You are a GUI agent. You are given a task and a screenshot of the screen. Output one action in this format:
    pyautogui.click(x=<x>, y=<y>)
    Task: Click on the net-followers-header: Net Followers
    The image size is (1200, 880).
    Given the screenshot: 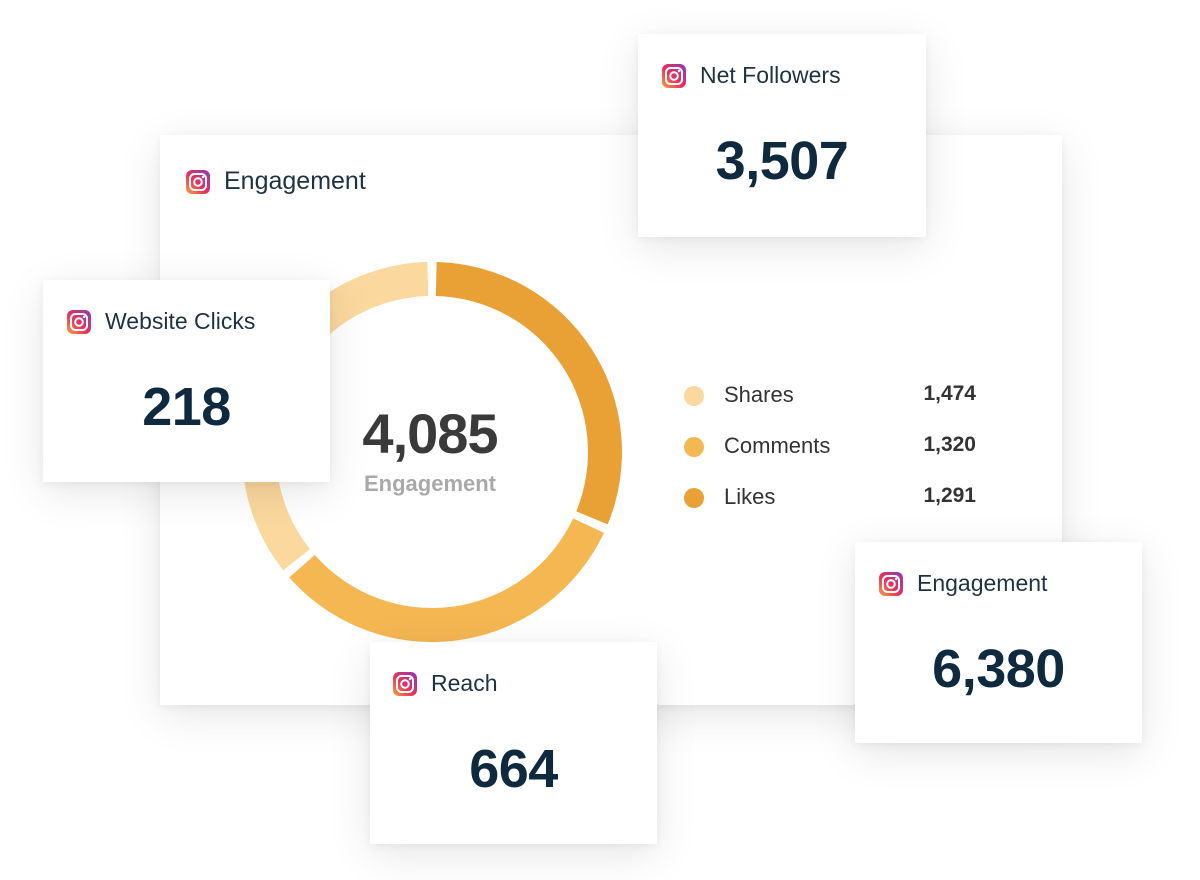 What is the action you would take?
    pyautogui.click(x=751, y=75)
    